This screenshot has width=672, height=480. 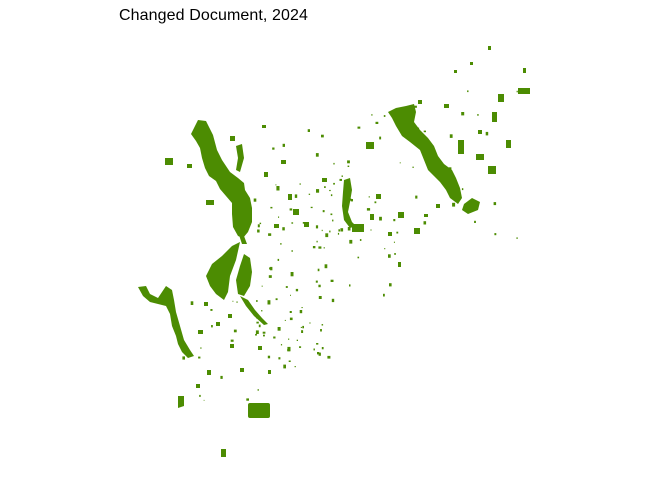 What do you see at coordinates (426, 215) in the screenshot?
I see `park-east-k` at bounding box center [426, 215].